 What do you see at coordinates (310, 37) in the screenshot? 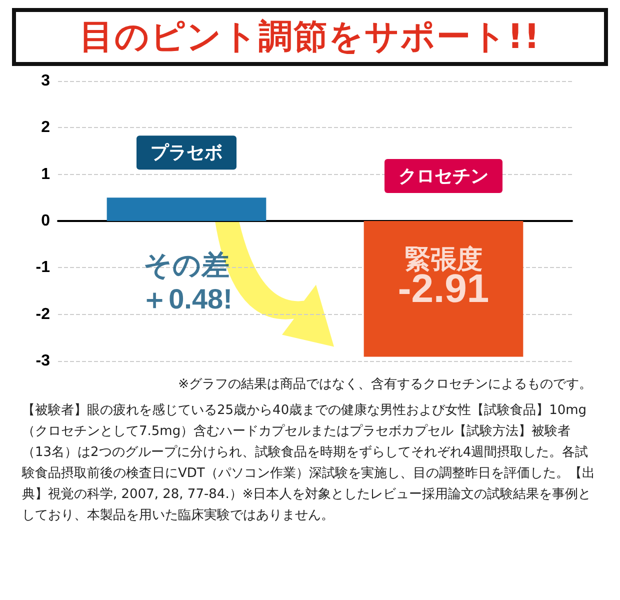
I see `chart-title: 目のピント調節をサポート!!` at bounding box center [310, 37].